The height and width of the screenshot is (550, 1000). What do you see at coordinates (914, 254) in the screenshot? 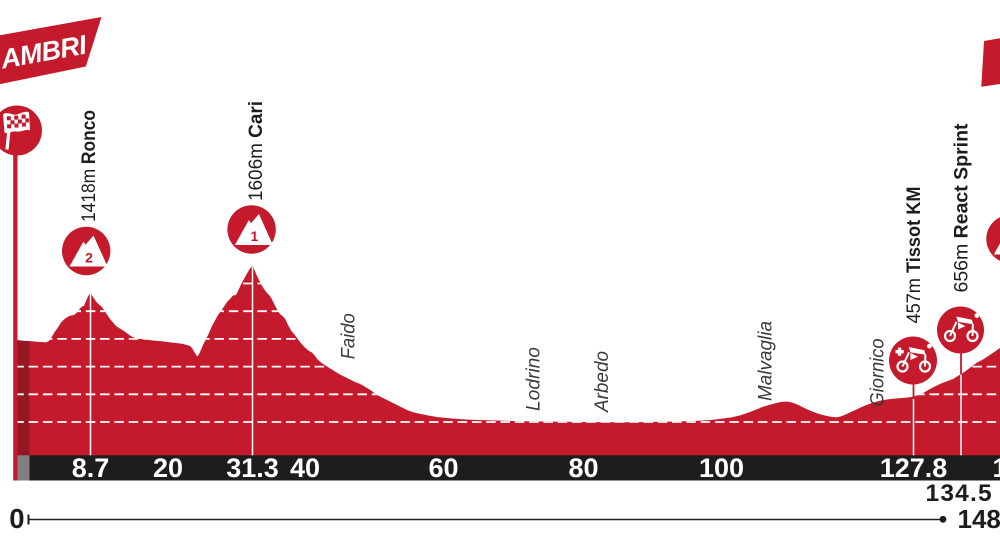
I see `svg-text: 457m Tissot KM` at bounding box center [914, 254].